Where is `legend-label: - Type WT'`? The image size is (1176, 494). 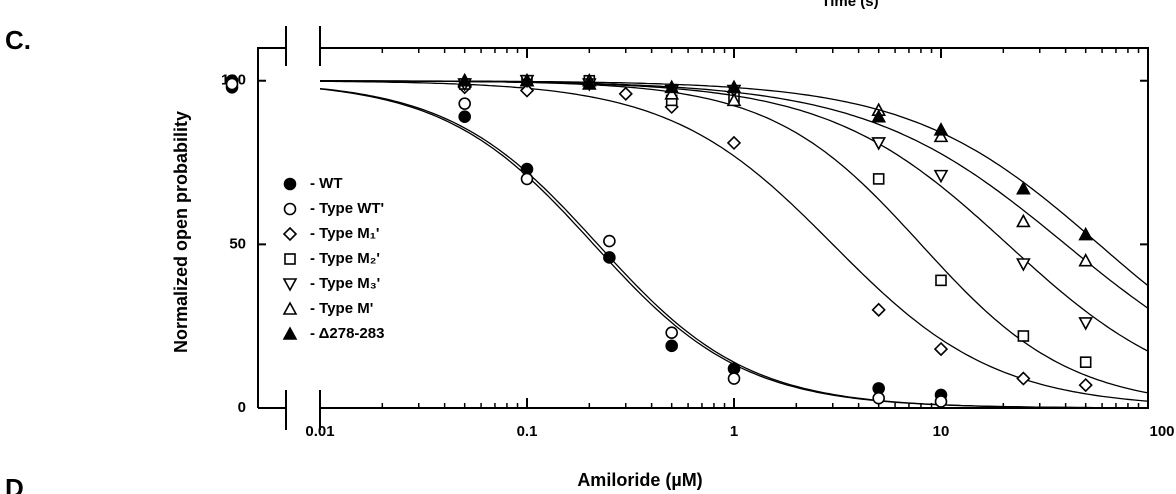
legend-label: - Type WT' is located at coordinates (347, 208).